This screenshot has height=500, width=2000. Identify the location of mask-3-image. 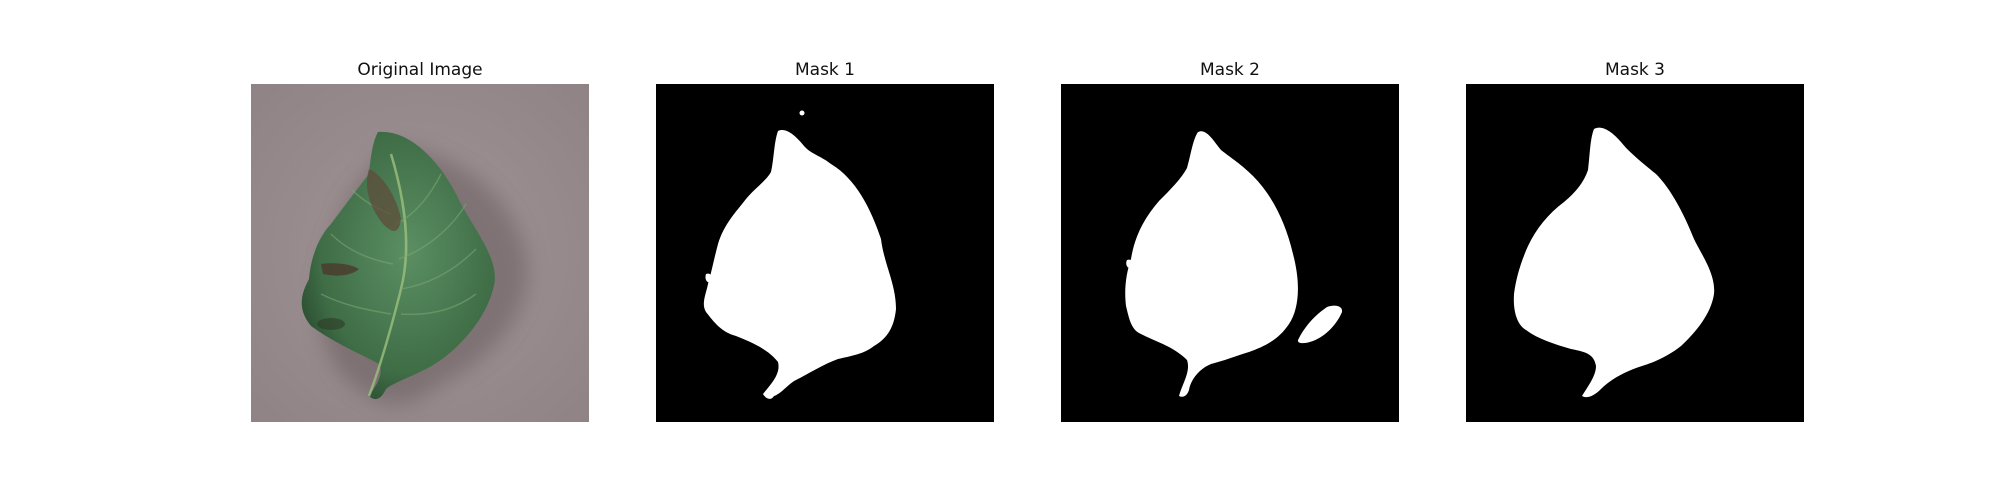
(1635, 253).